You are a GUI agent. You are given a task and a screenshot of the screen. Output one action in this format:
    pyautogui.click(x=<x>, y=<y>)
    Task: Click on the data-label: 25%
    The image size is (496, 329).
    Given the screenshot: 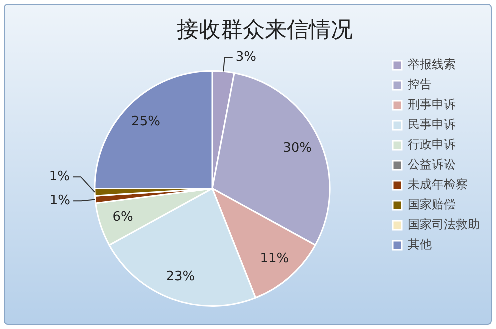 What is the action you would take?
    pyautogui.click(x=146, y=122)
    